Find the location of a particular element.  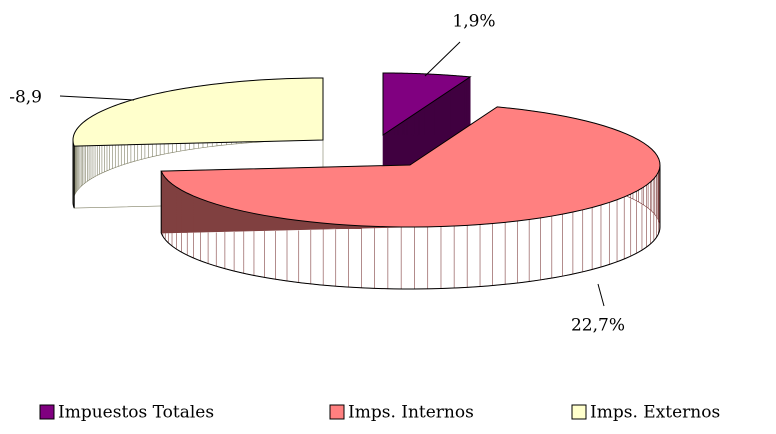

legend-label: Impuestos Totales is located at coordinates (136, 413).